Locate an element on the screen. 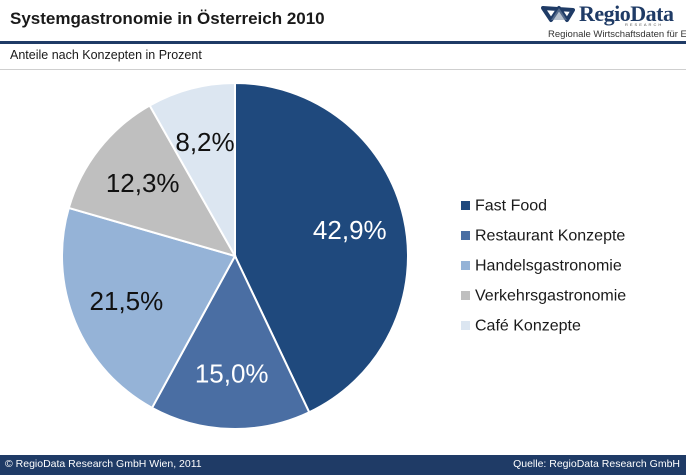 The image size is (686, 475). regiodata-logo-mark-icon is located at coordinates (558, 14).